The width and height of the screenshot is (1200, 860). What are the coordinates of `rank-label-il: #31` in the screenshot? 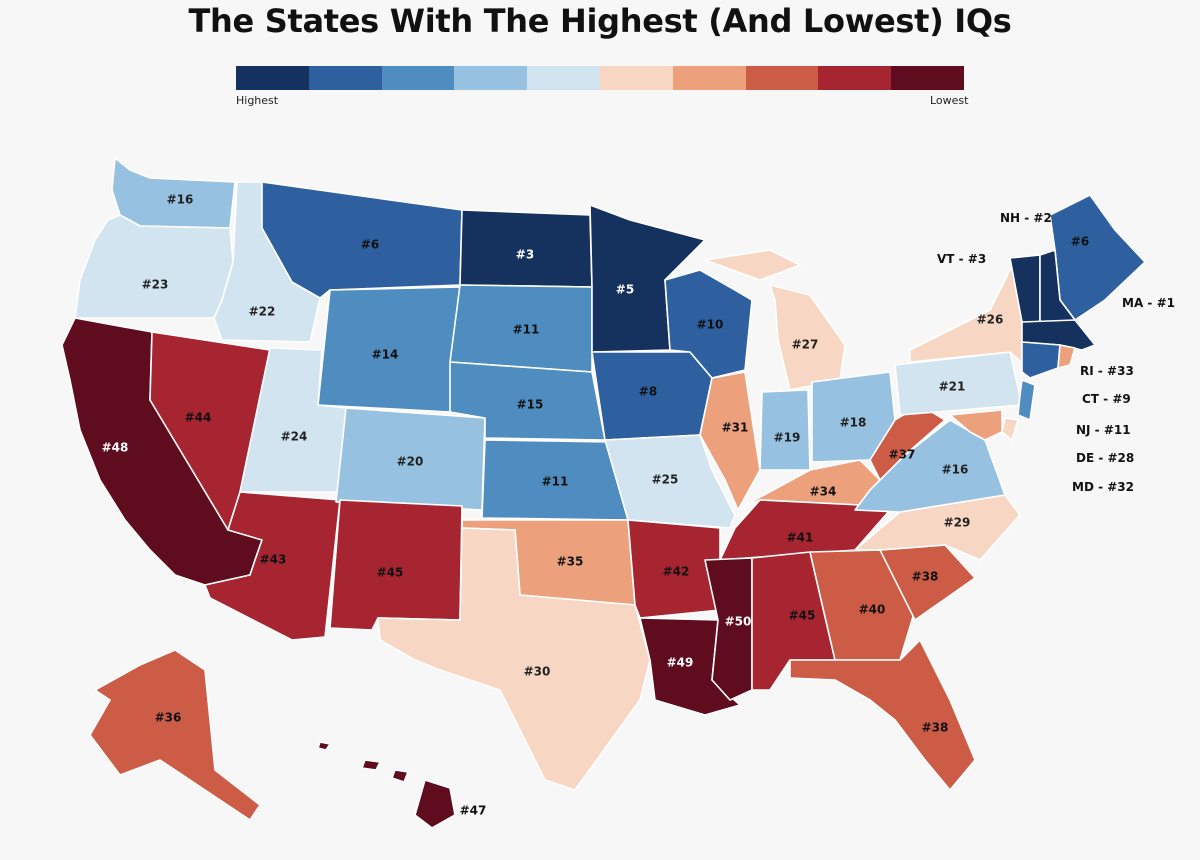 It's located at (735, 428).